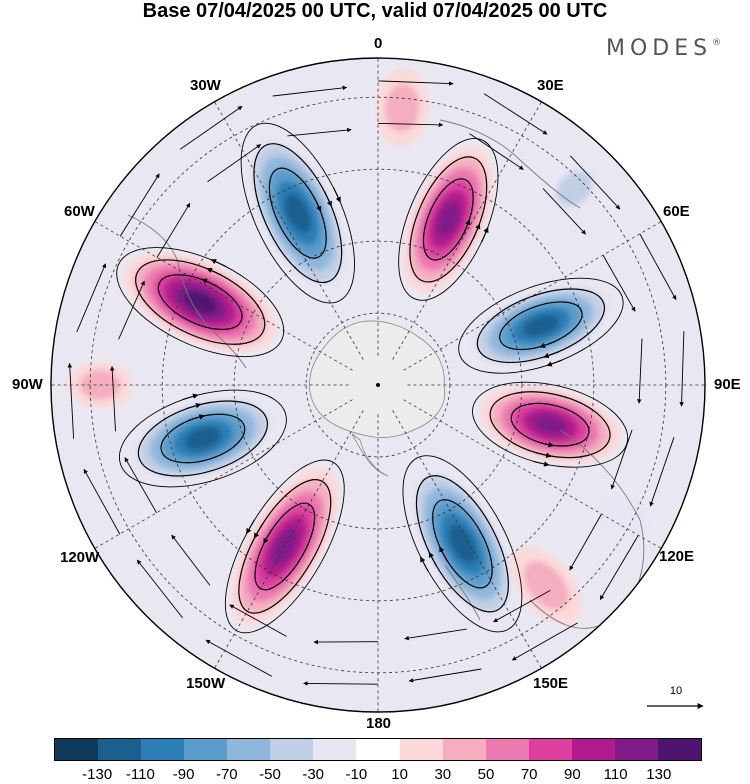  I want to click on colorbar-tick-label: 90, so click(572, 774).